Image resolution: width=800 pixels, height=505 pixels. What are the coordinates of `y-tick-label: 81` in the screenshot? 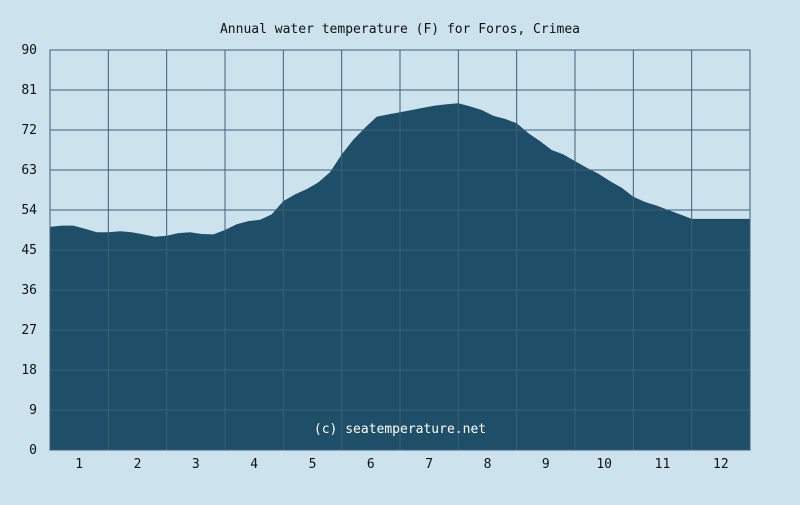 It's located at (29, 90).